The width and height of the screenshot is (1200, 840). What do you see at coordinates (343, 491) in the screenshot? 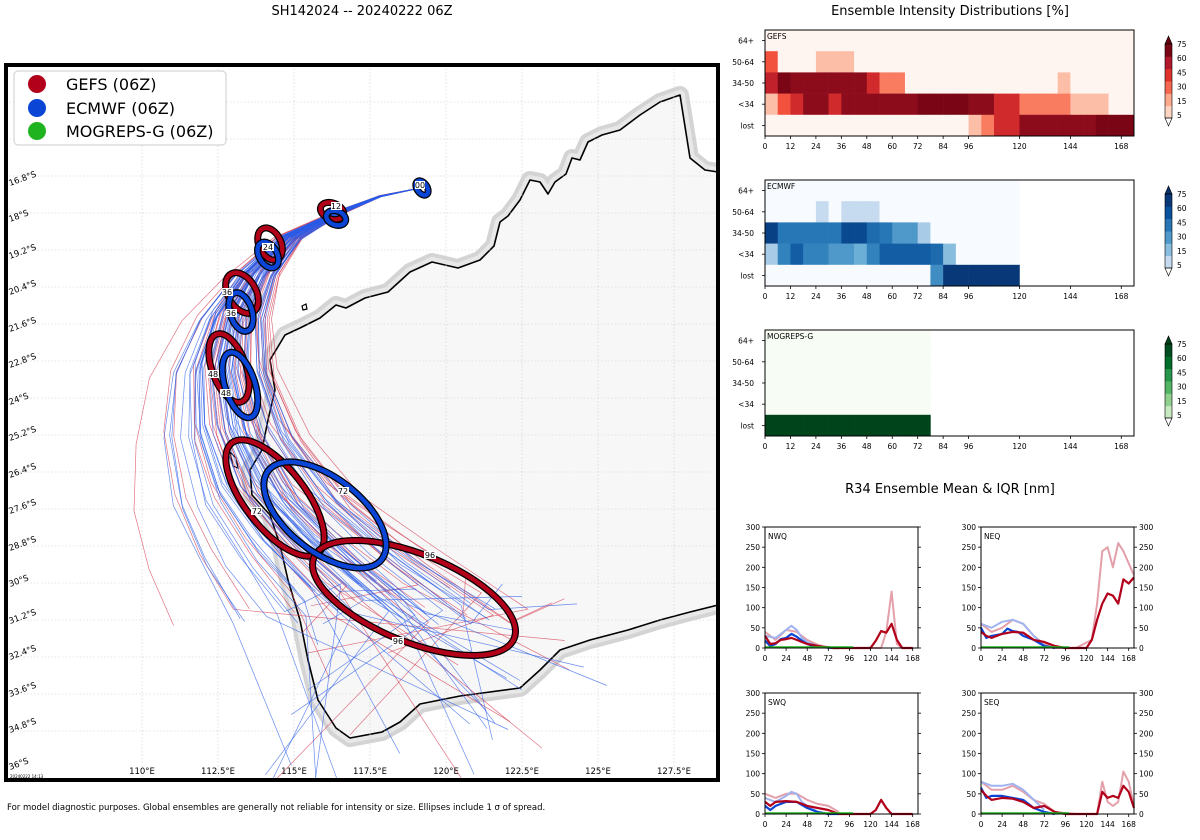
I see `label-72-ecmwf: 72` at bounding box center [343, 491].